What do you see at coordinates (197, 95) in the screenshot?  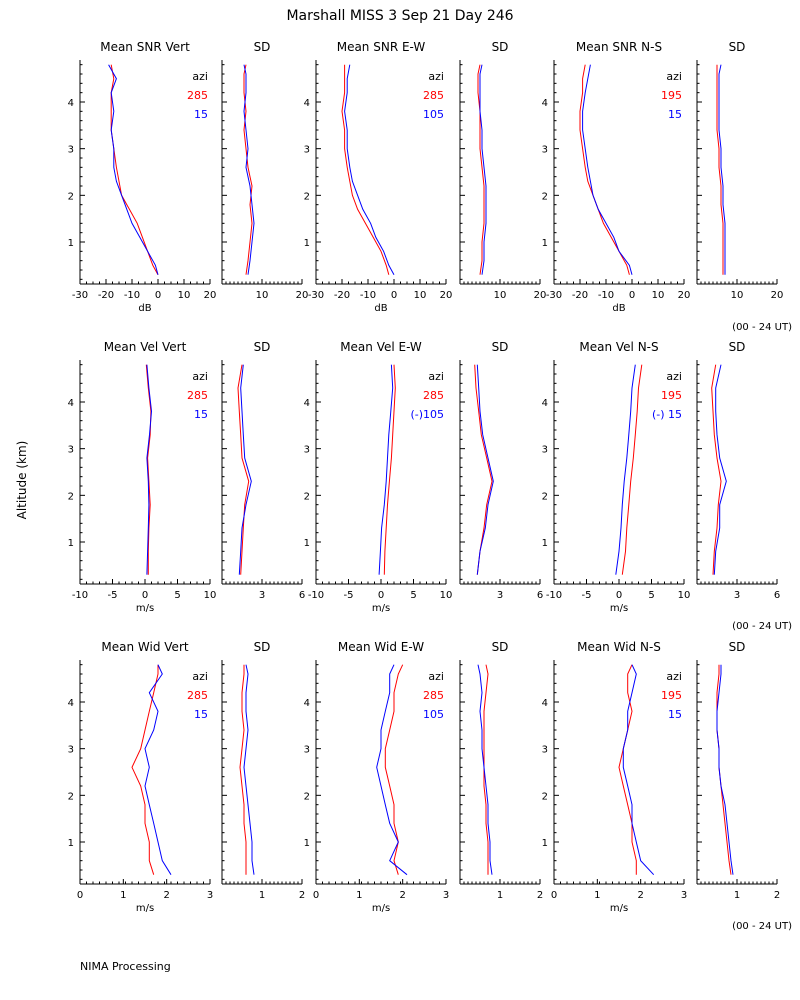 I see `row1-panel1-legend-red: 285` at bounding box center [197, 95].